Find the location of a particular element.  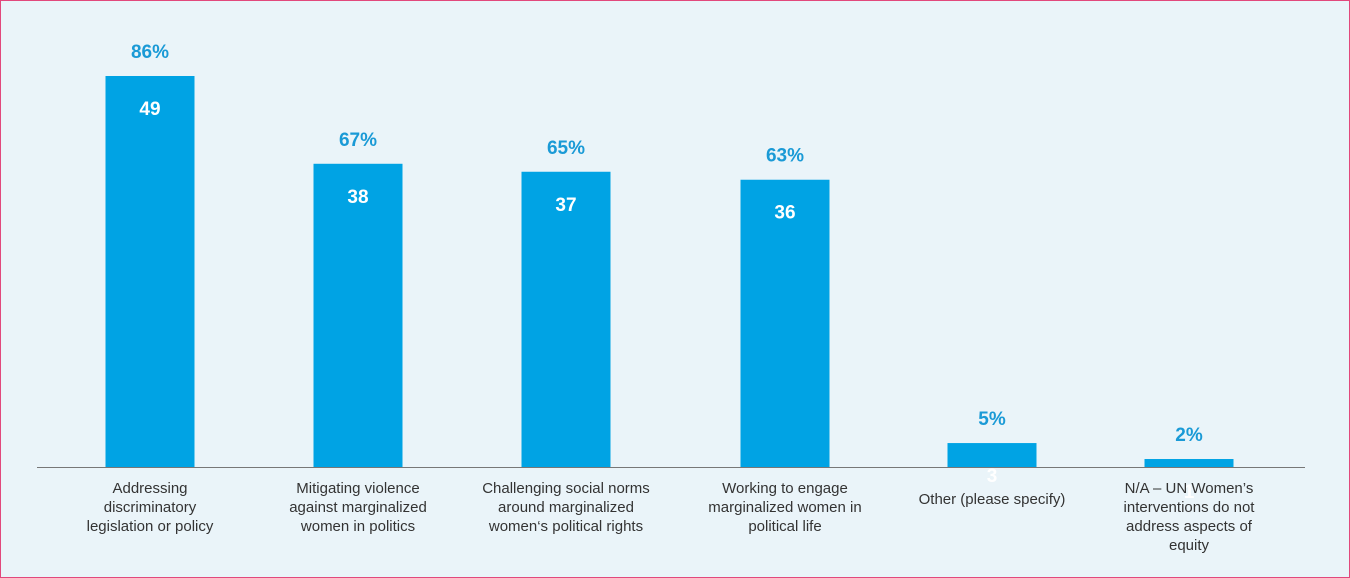

bar-value-label-4: 3 is located at coordinates (992, 476).